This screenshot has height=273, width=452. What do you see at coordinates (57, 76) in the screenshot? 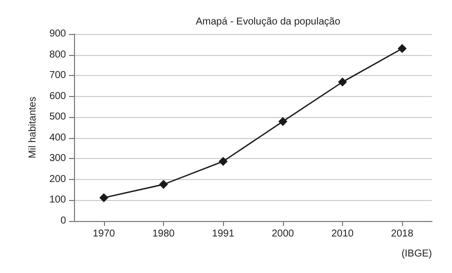
I see `y-tick-label: 700` at bounding box center [57, 76].